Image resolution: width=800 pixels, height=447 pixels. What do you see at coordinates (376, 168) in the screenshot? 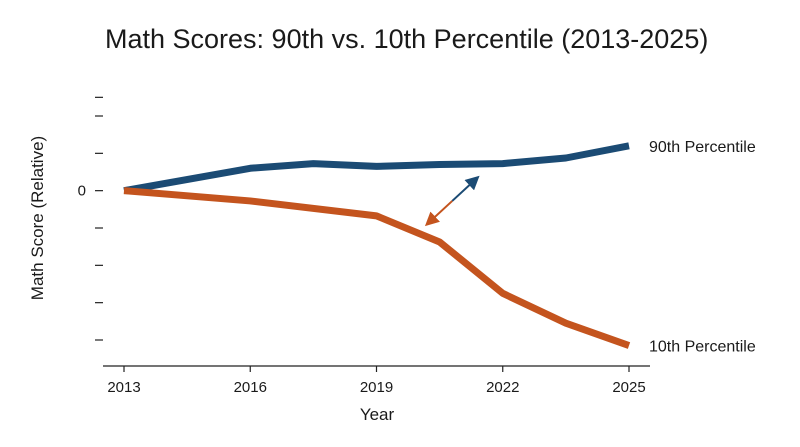
I see `series-line-90th-percentile` at bounding box center [376, 168].